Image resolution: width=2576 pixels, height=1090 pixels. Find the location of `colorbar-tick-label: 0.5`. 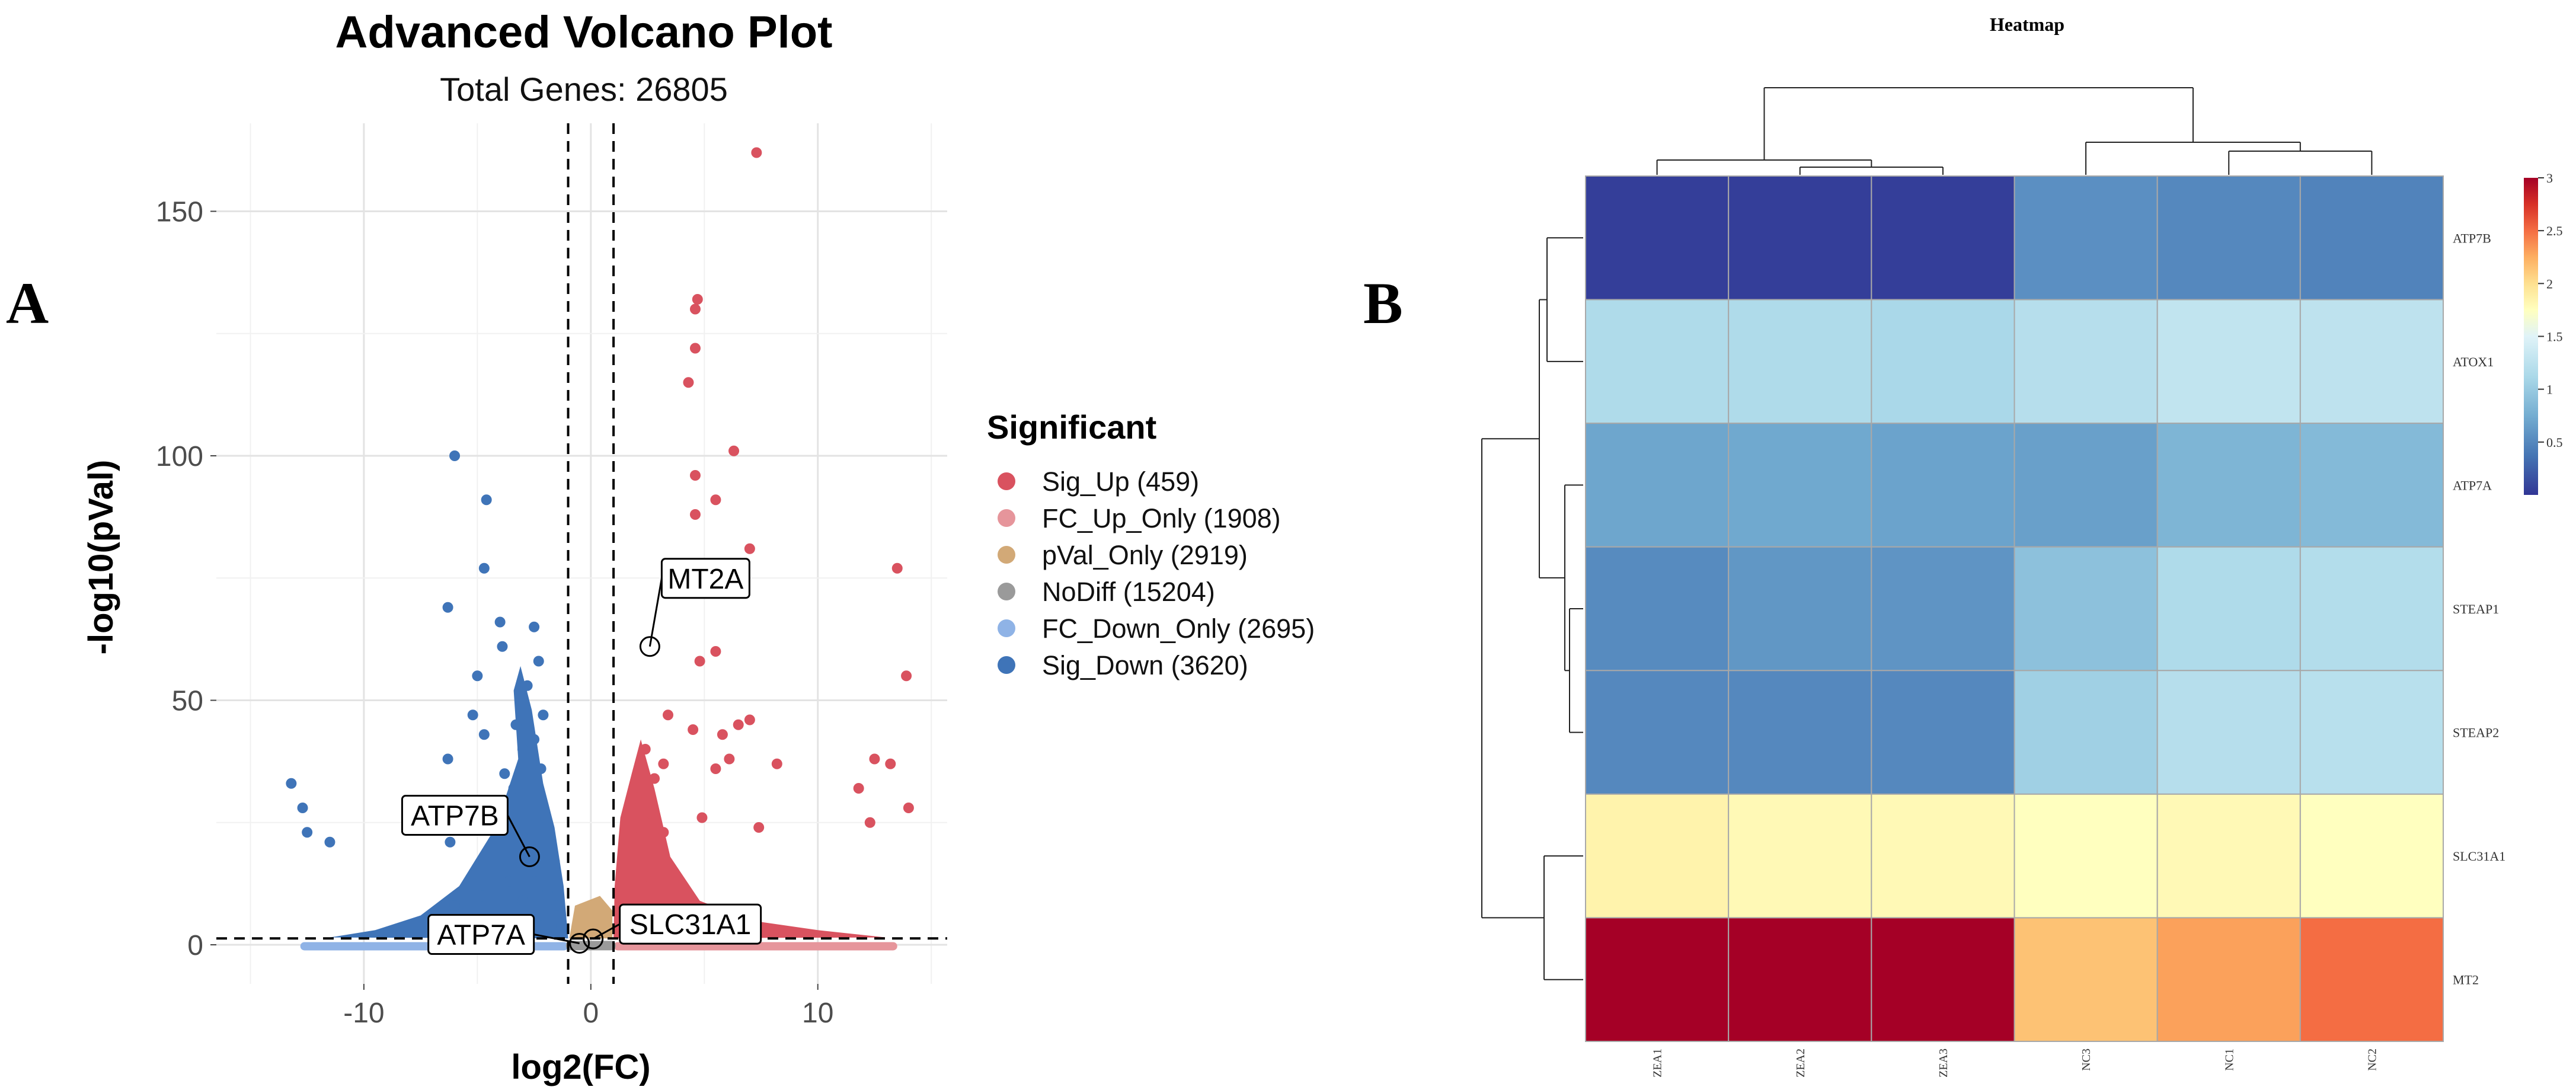

colorbar-tick-label: 0.5 is located at coordinates (2554, 442).